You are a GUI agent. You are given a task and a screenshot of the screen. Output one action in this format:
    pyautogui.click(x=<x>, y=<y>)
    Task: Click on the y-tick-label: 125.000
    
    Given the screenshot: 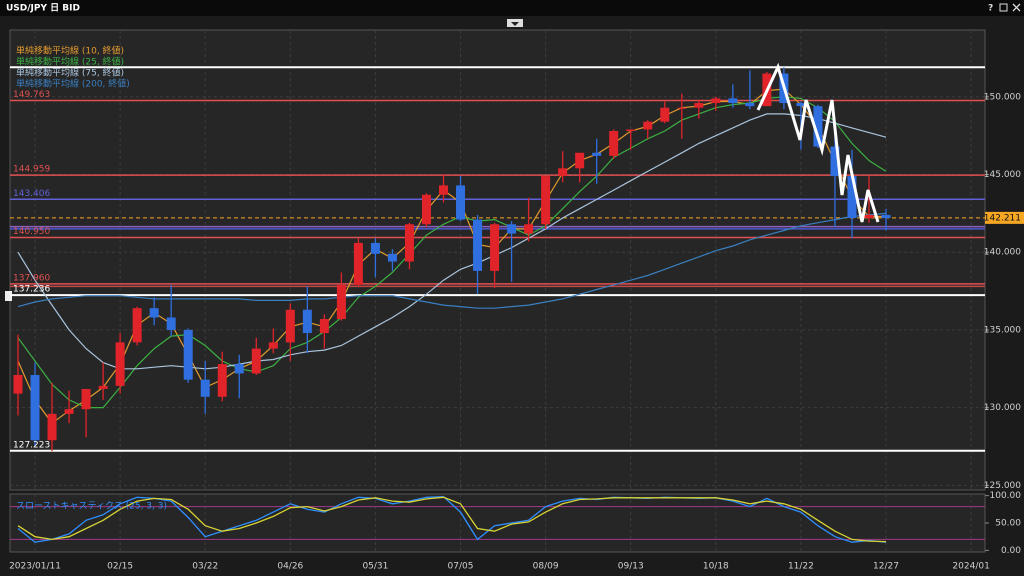 What is the action you would take?
    pyautogui.click(x=1002, y=486)
    